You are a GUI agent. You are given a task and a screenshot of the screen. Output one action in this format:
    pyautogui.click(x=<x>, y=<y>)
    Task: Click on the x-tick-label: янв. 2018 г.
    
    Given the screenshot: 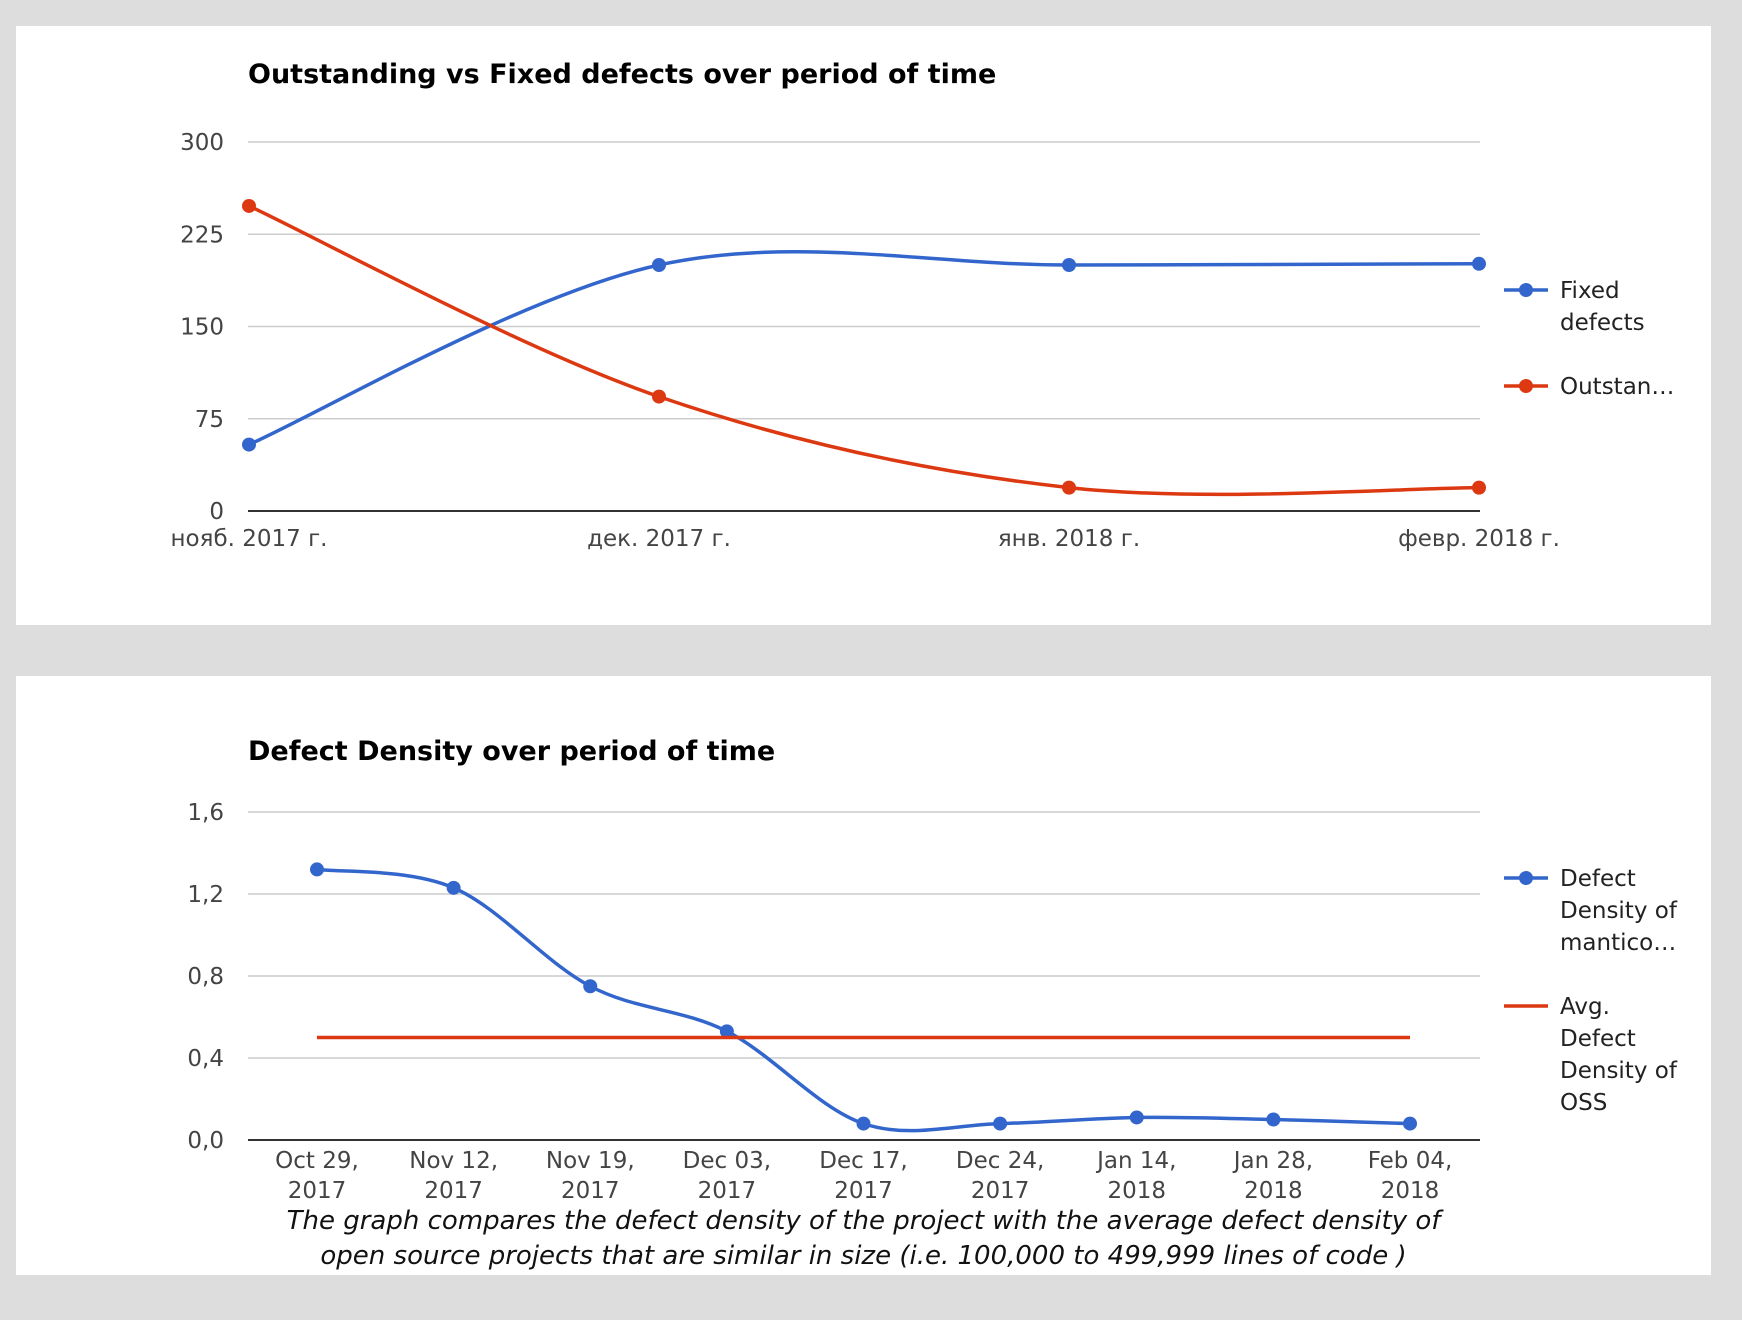 What is the action you would take?
    pyautogui.click(x=1069, y=539)
    